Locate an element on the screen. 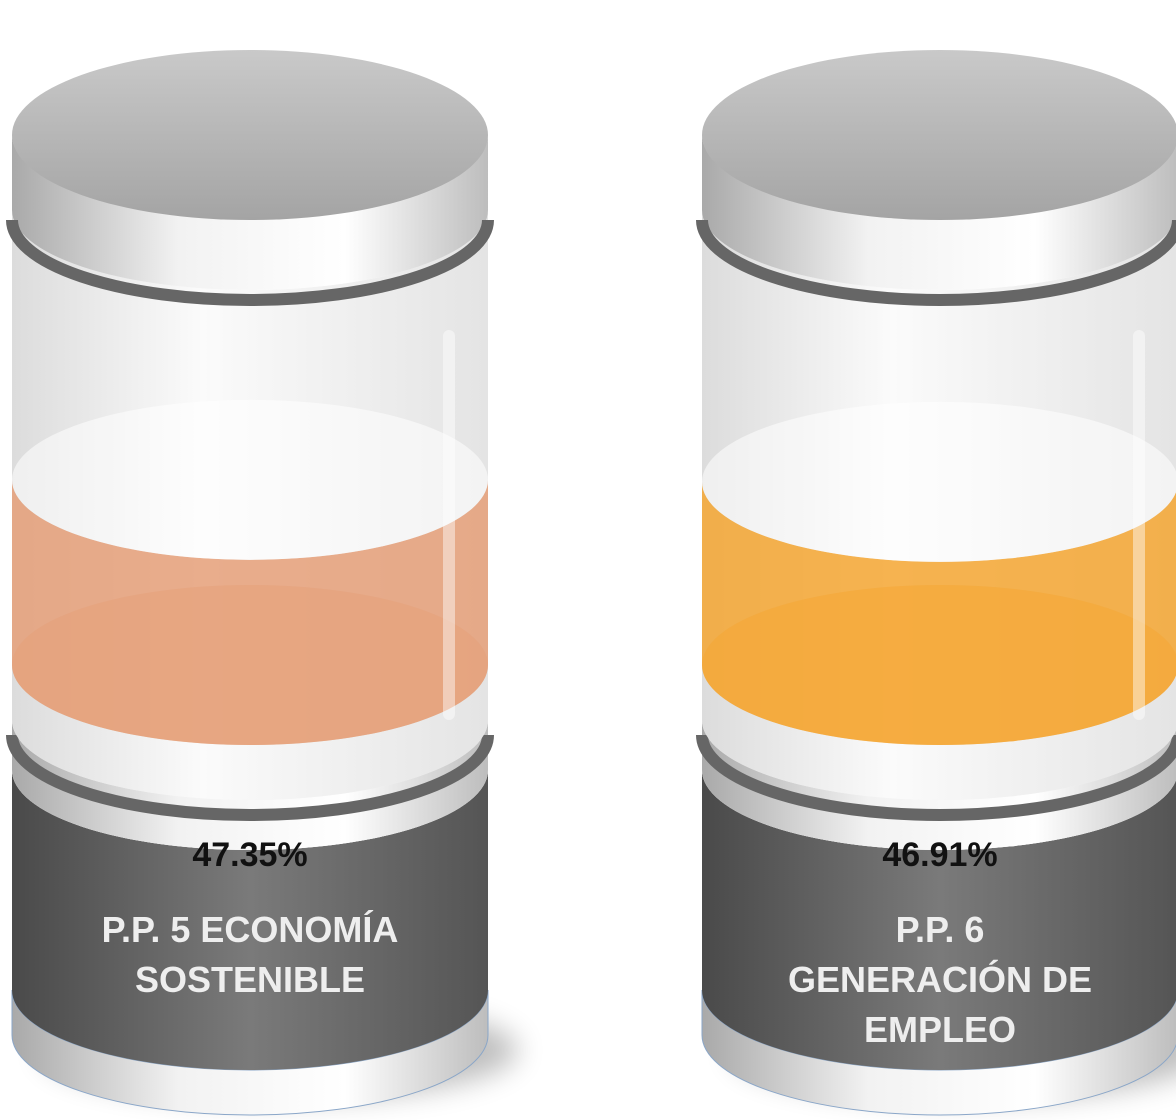 Image resolution: width=1176 pixels, height=1120 pixels. value-label: 47.35% is located at coordinates (250, 855).